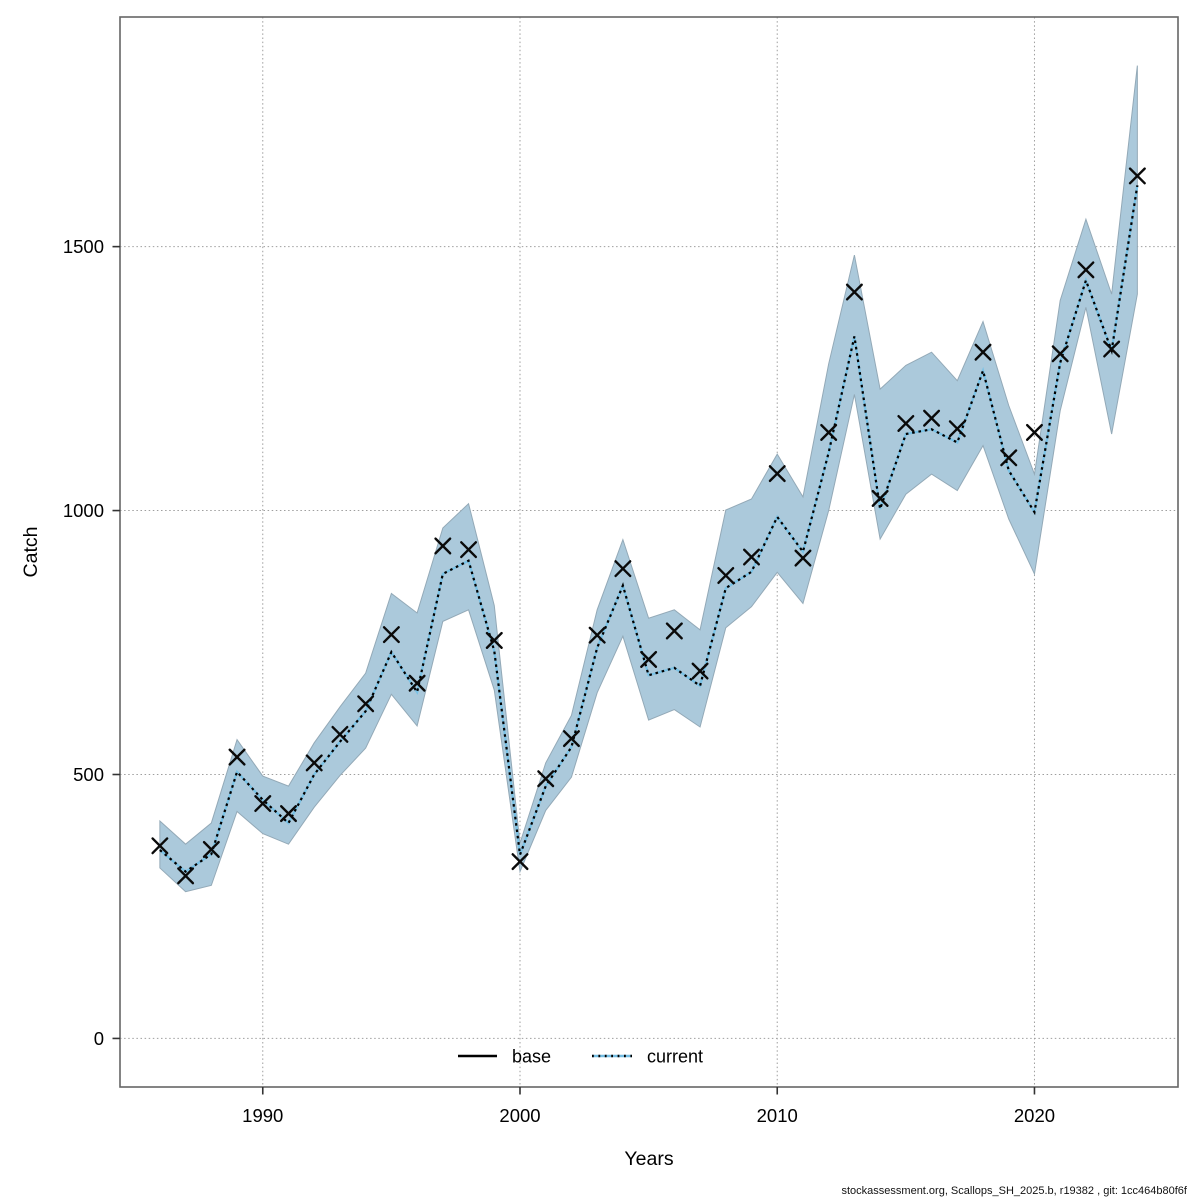 The image size is (1200, 1200). Describe the element at coordinates (1034, 1115) in the screenshot. I see `x-axis-tick-label: 2020` at that location.